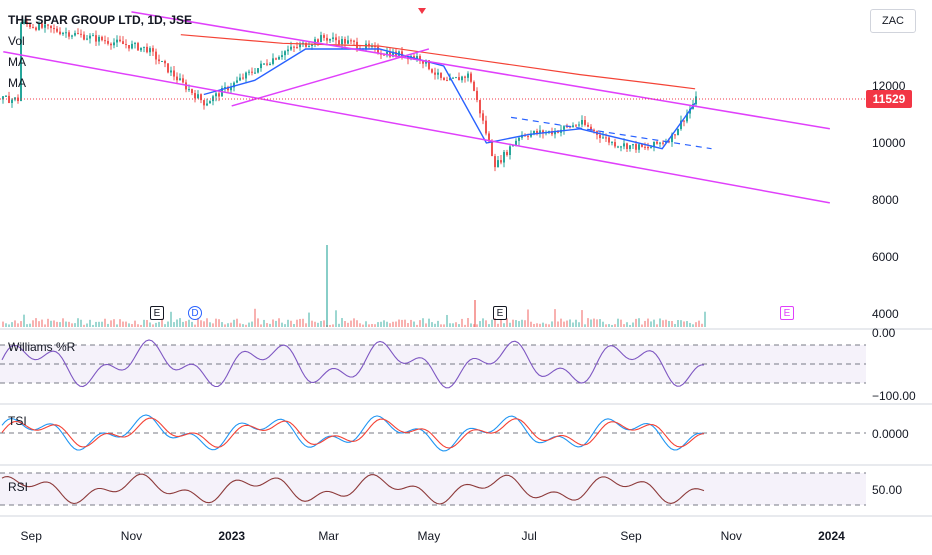 The height and width of the screenshot is (555, 932). Describe the element at coordinates (16, 41) in the screenshot. I see `indicator-volume-label: Vol` at that location.